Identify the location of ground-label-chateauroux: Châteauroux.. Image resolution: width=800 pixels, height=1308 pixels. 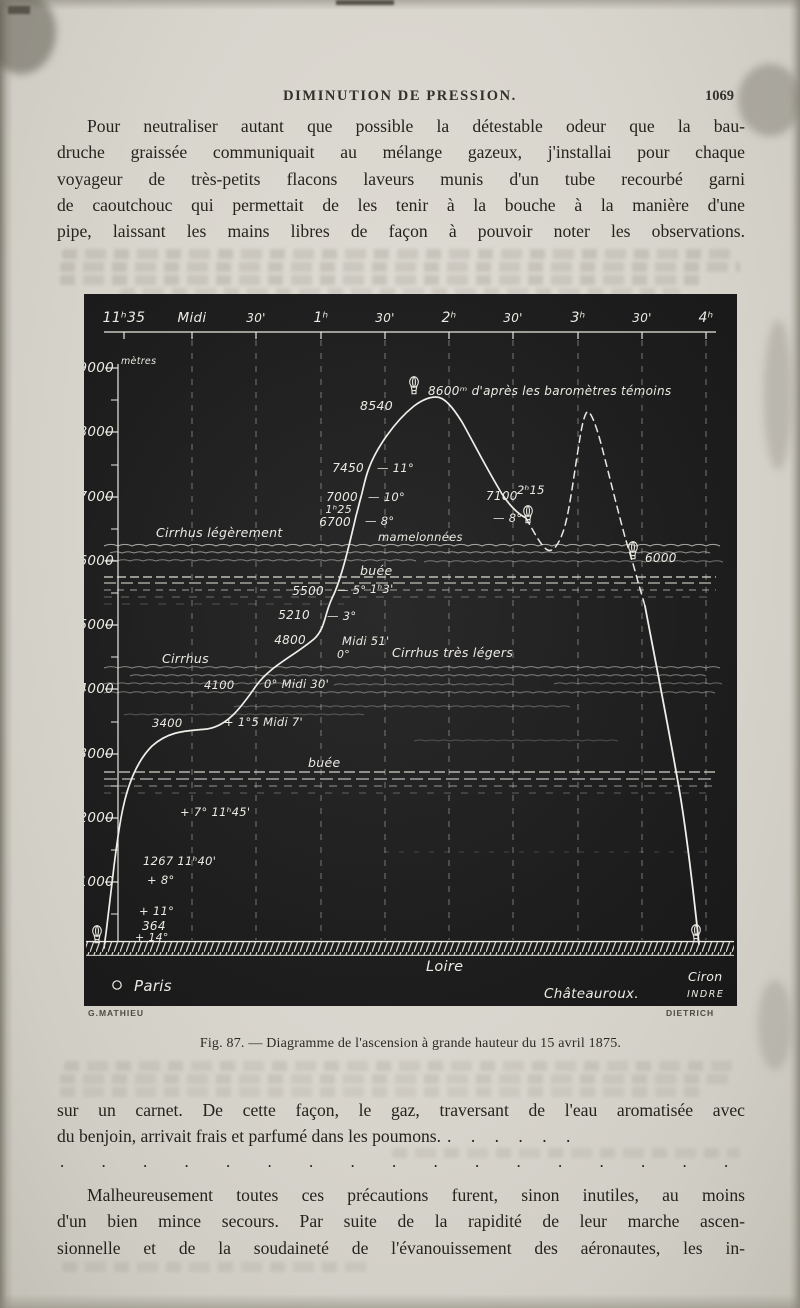
(591, 994).